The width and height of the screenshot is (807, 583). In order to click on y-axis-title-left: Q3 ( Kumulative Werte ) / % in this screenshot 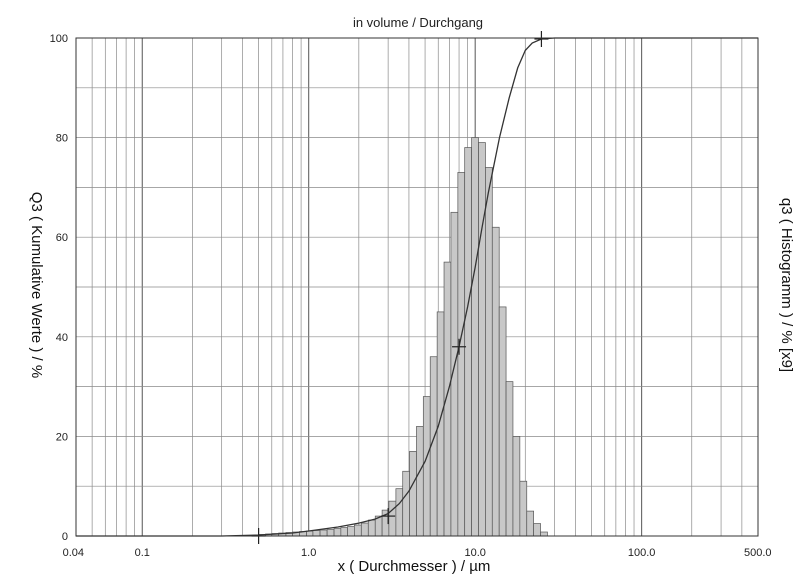, I will do `click(36, 285)`.